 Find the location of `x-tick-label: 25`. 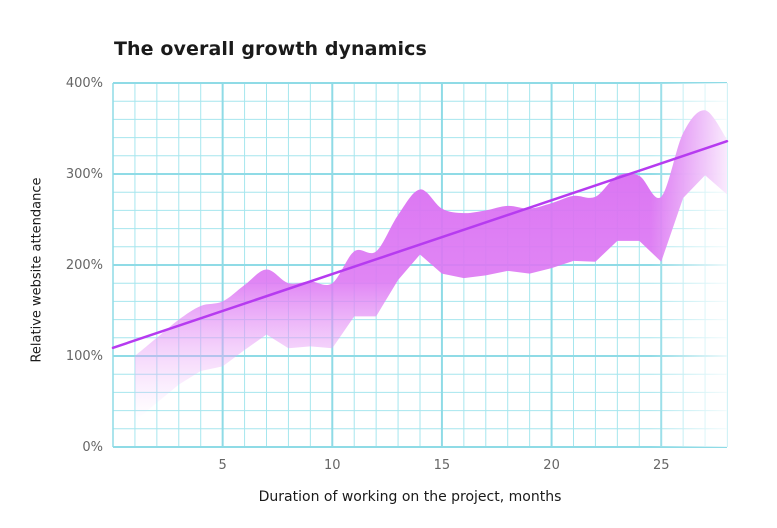

x-tick-label: 25 is located at coordinates (661, 465).